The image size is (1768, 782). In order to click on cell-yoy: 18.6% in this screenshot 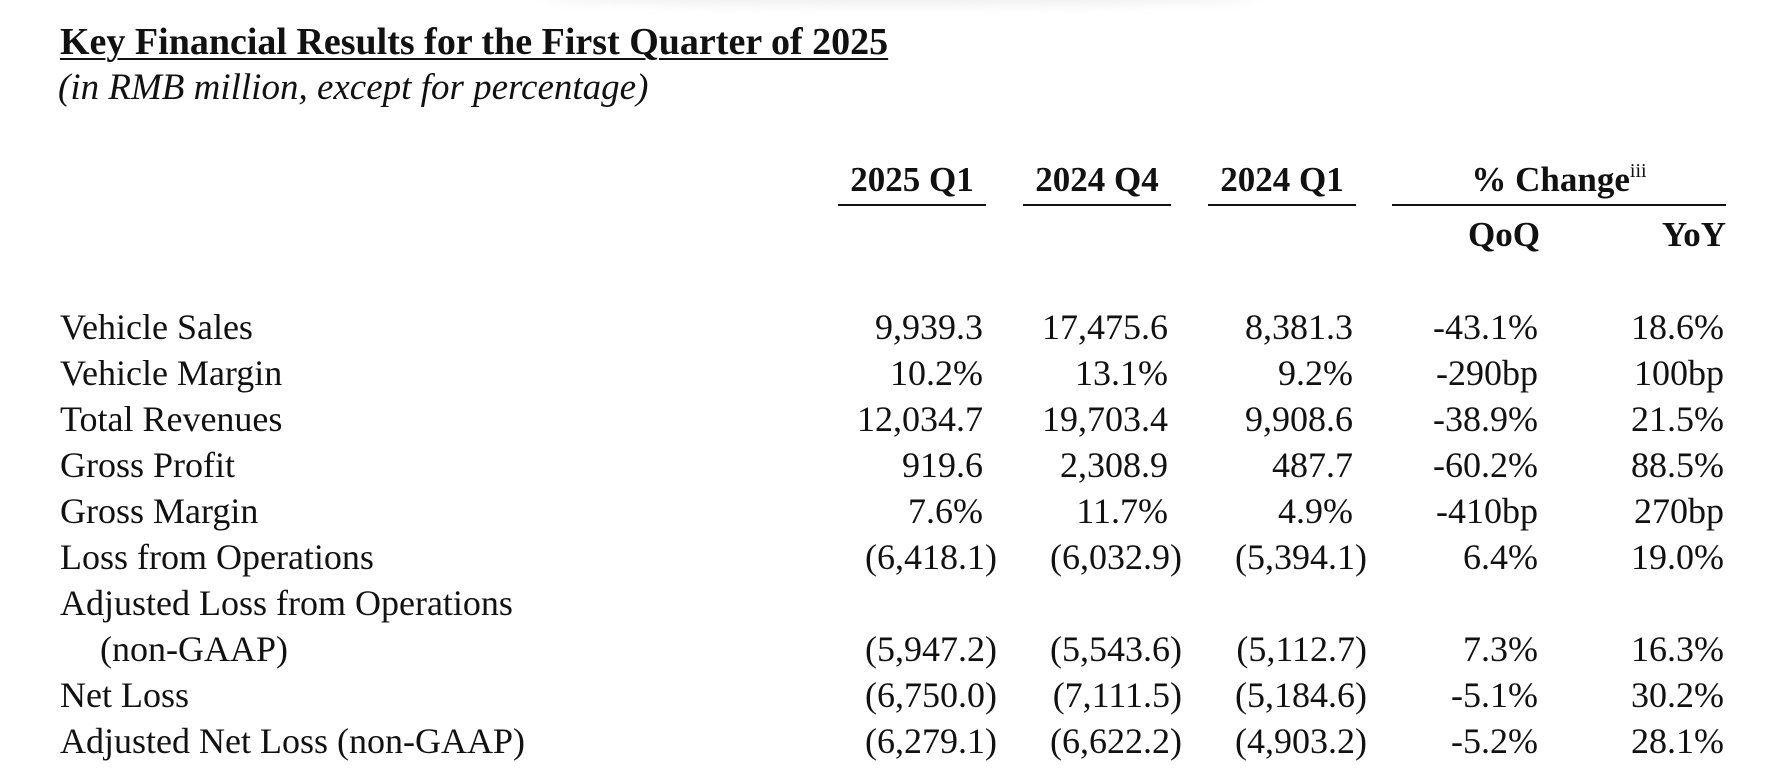, I will do `click(1677, 327)`.